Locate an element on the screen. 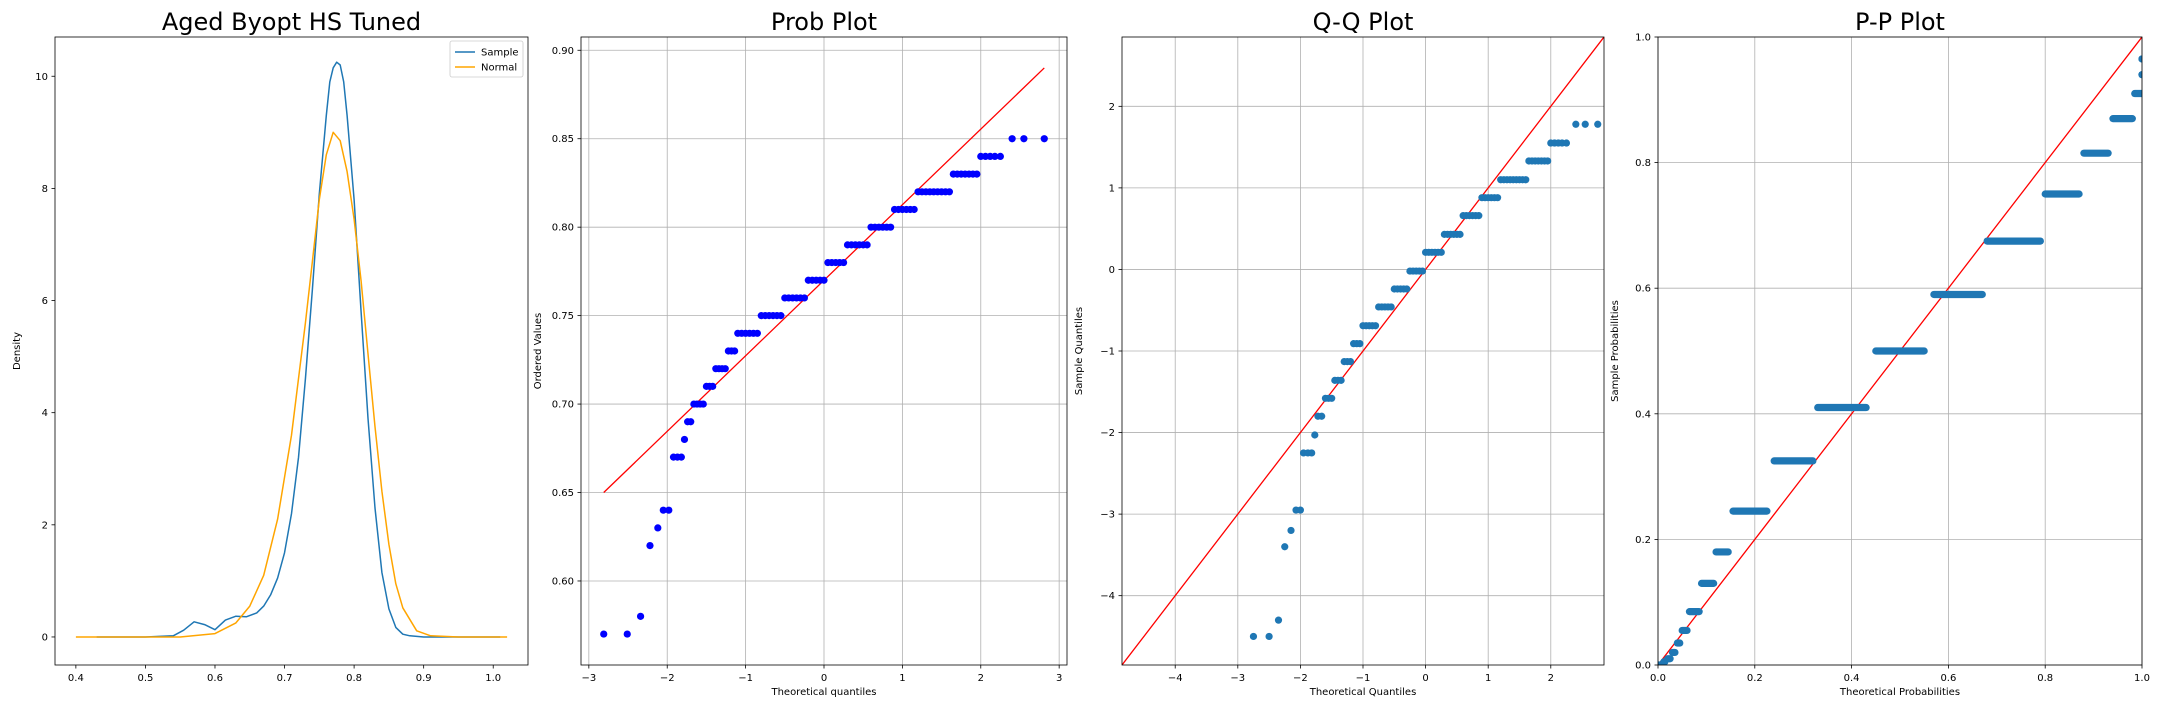 The width and height of the screenshot is (2160, 720). y-tick-label: 6 is located at coordinates (45, 301).